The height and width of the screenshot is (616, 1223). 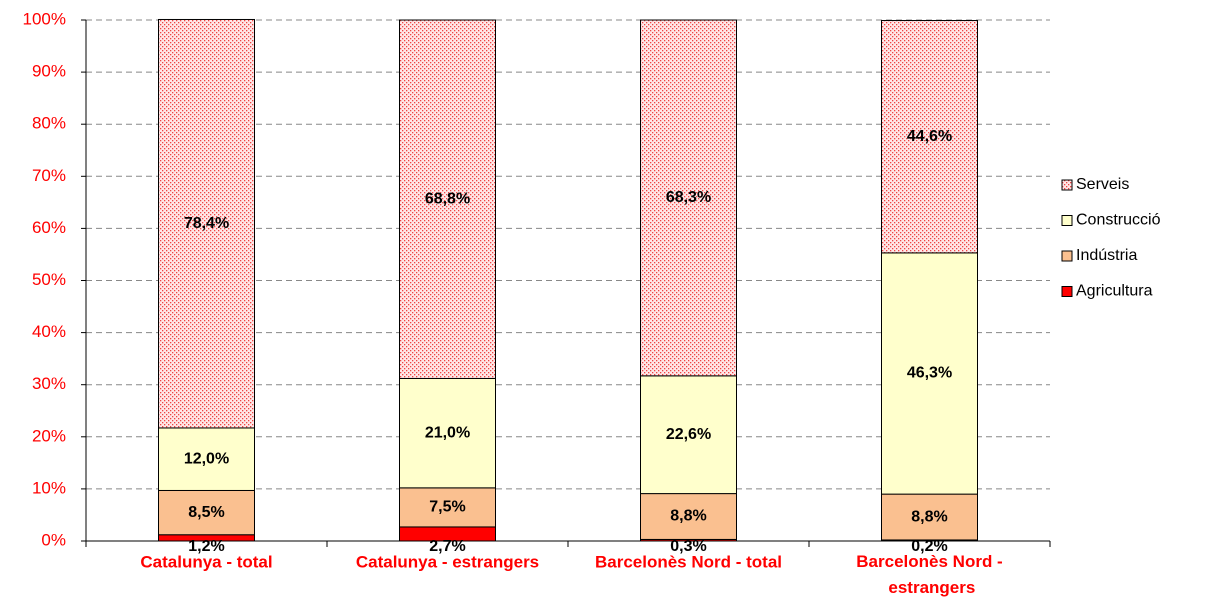 What do you see at coordinates (1114, 291) in the screenshot?
I see `legend-label: Agricultura` at bounding box center [1114, 291].